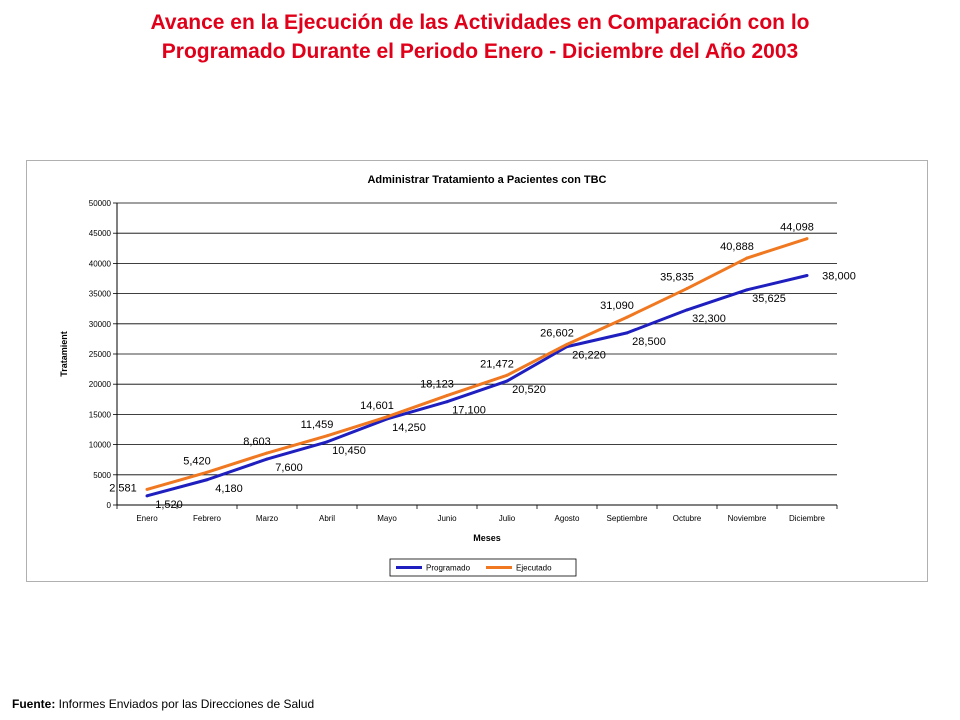  What do you see at coordinates (147, 518) in the screenshot?
I see `x-tick-label: Enero` at bounding box center [147, 518].